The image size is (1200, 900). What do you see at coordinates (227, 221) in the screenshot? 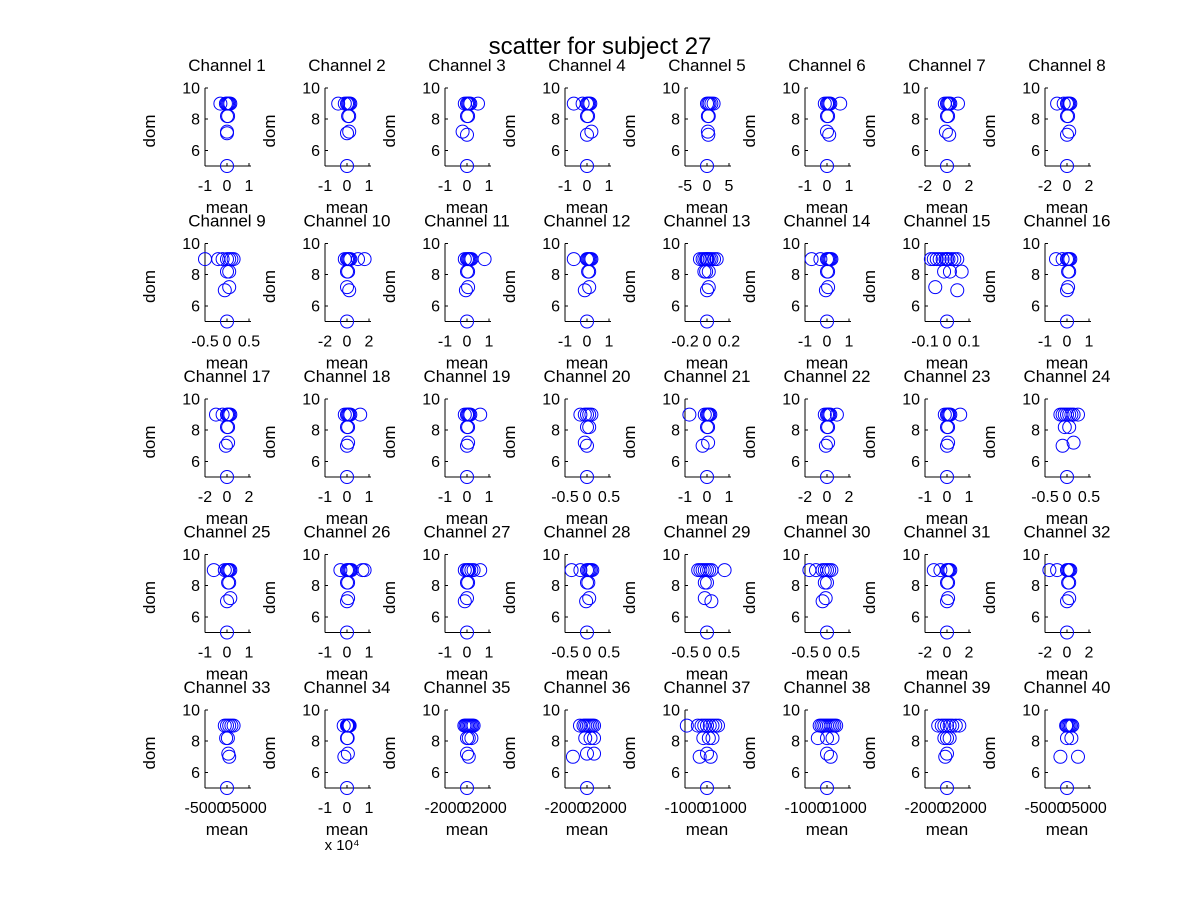
I see `panel-title: Channel 9` at bounding box center [227, 221].